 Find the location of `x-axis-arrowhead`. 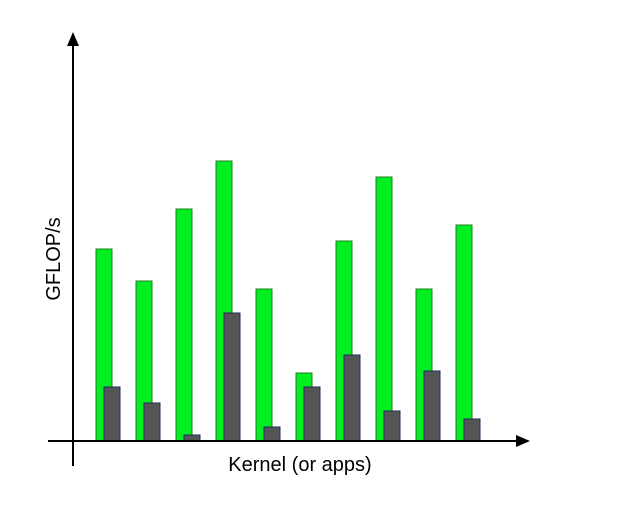

x-axis-arrowhead is located at coordinates (523, 441).